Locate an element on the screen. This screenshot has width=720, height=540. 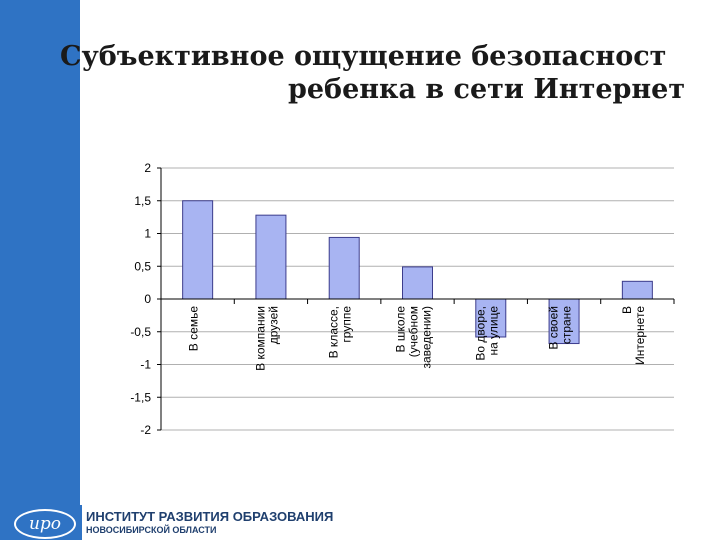
x-category-label: В школе(учебномзаведении) is located at coordinates (414, 337).